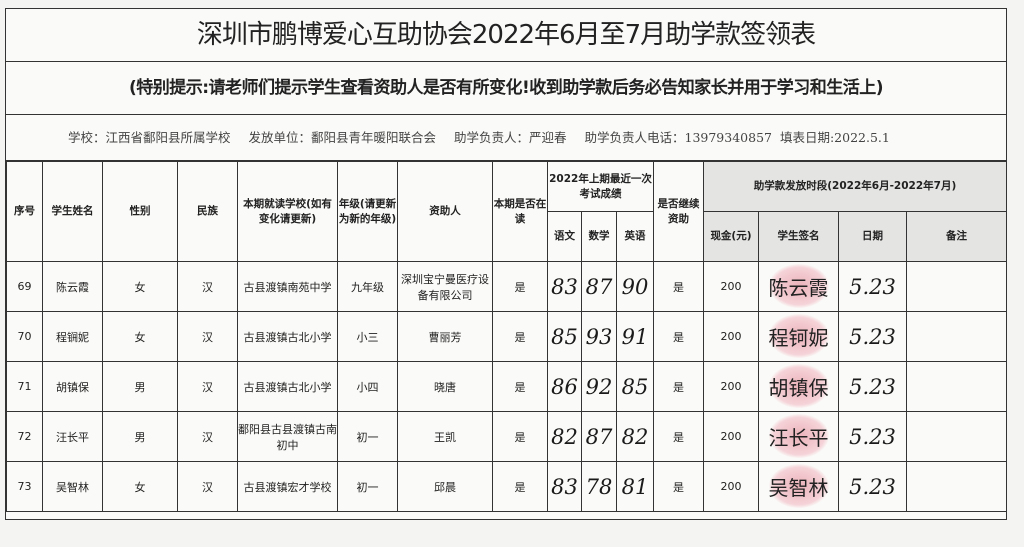  I want to click on score-math: 78, so click(599, 486).